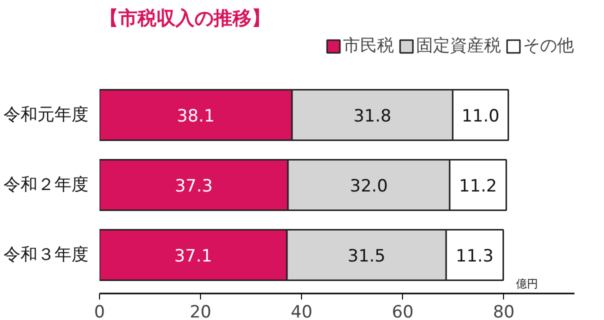 This screenshot has height=320, width=604. What do you see at coordinates (368, 46) in the screenshot?
I see `legend-label: 市民税` at bounding box center [368, 46].